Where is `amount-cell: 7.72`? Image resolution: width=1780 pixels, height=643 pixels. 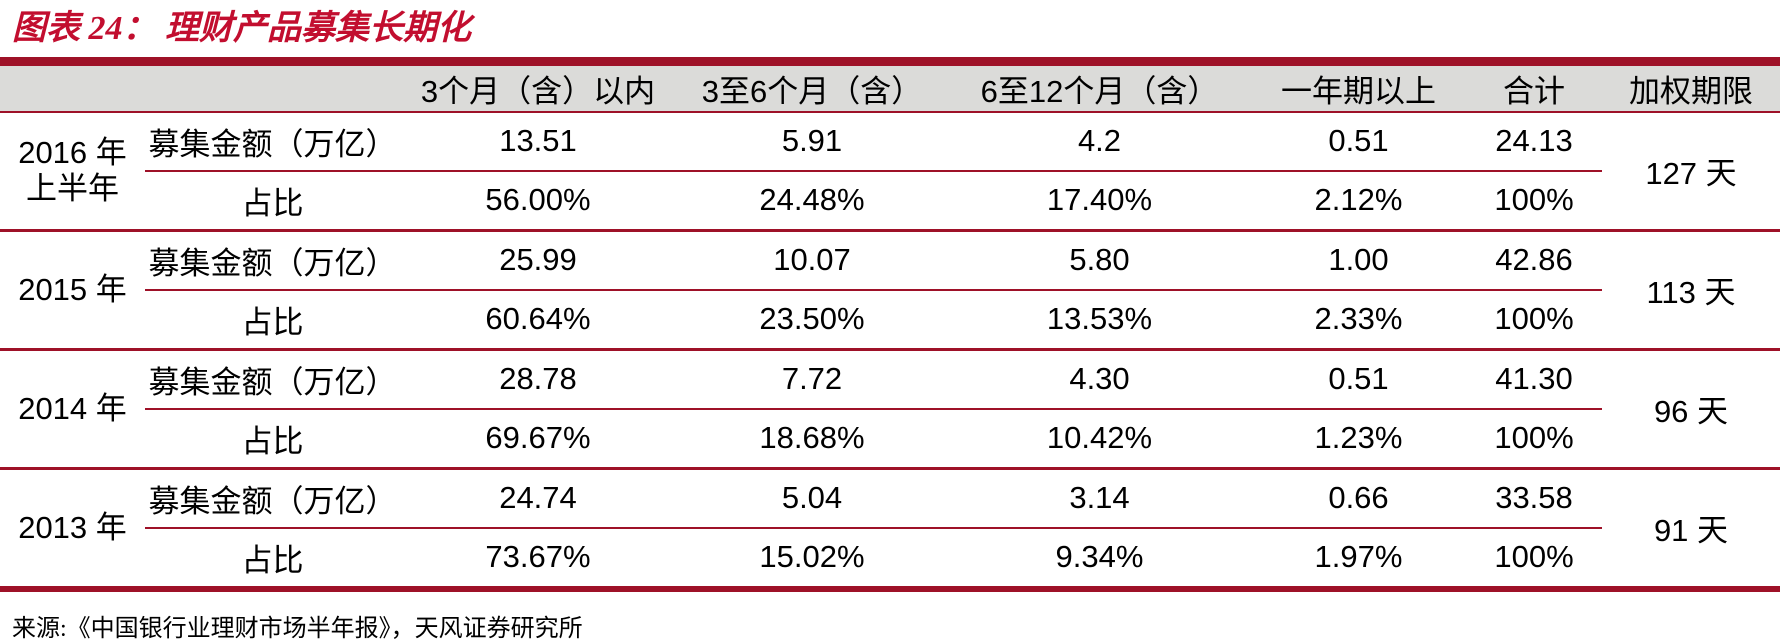 amount-cell: 7.72 is located at coordinates (812, 379).